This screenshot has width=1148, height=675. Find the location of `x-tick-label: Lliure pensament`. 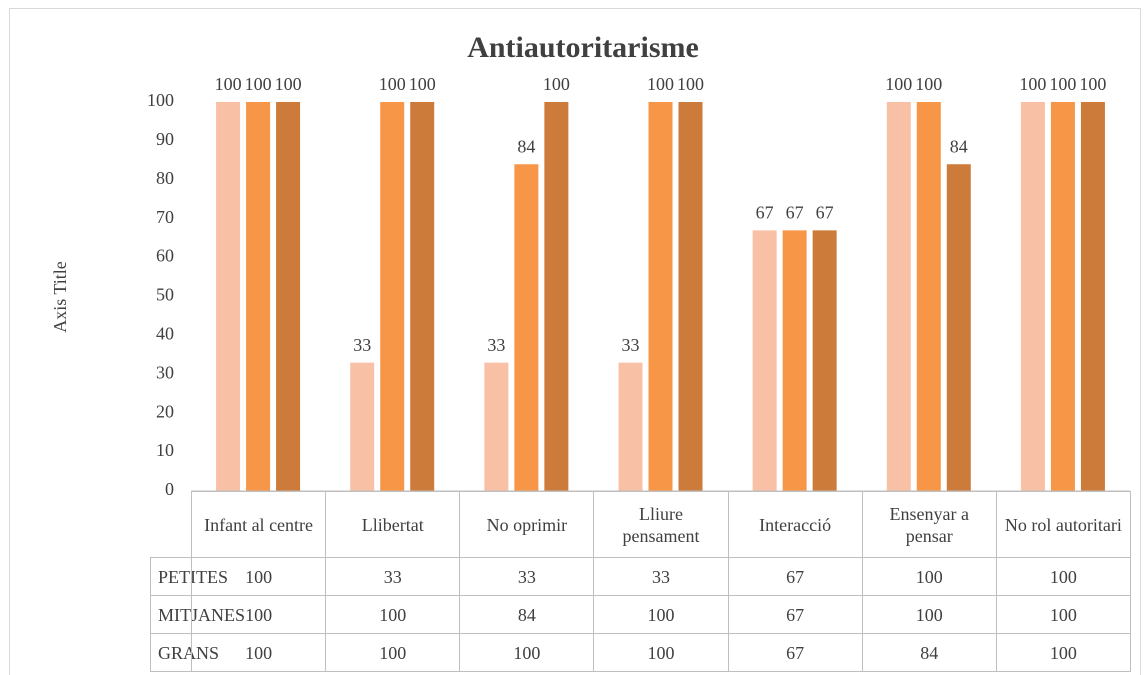

x-tick-label: Lliure pensament is located at coordinates (661, 524).